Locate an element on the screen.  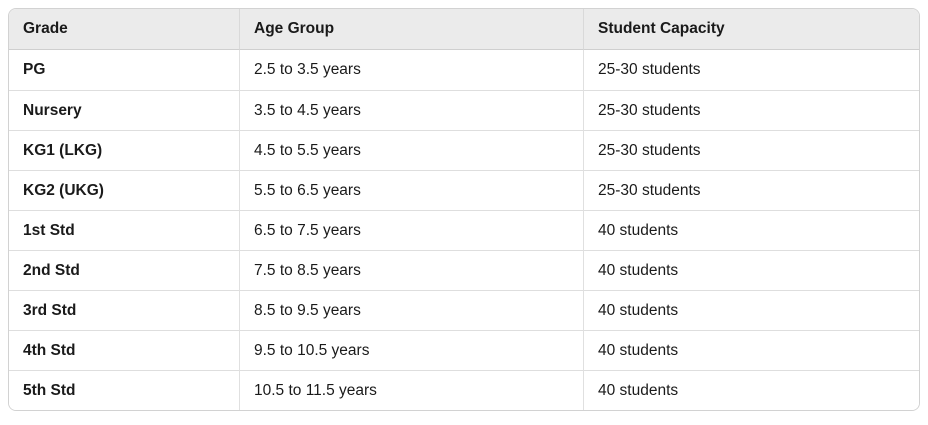
cell-age: 7.5 to 8.5 years is located at coordinates (411, 270).